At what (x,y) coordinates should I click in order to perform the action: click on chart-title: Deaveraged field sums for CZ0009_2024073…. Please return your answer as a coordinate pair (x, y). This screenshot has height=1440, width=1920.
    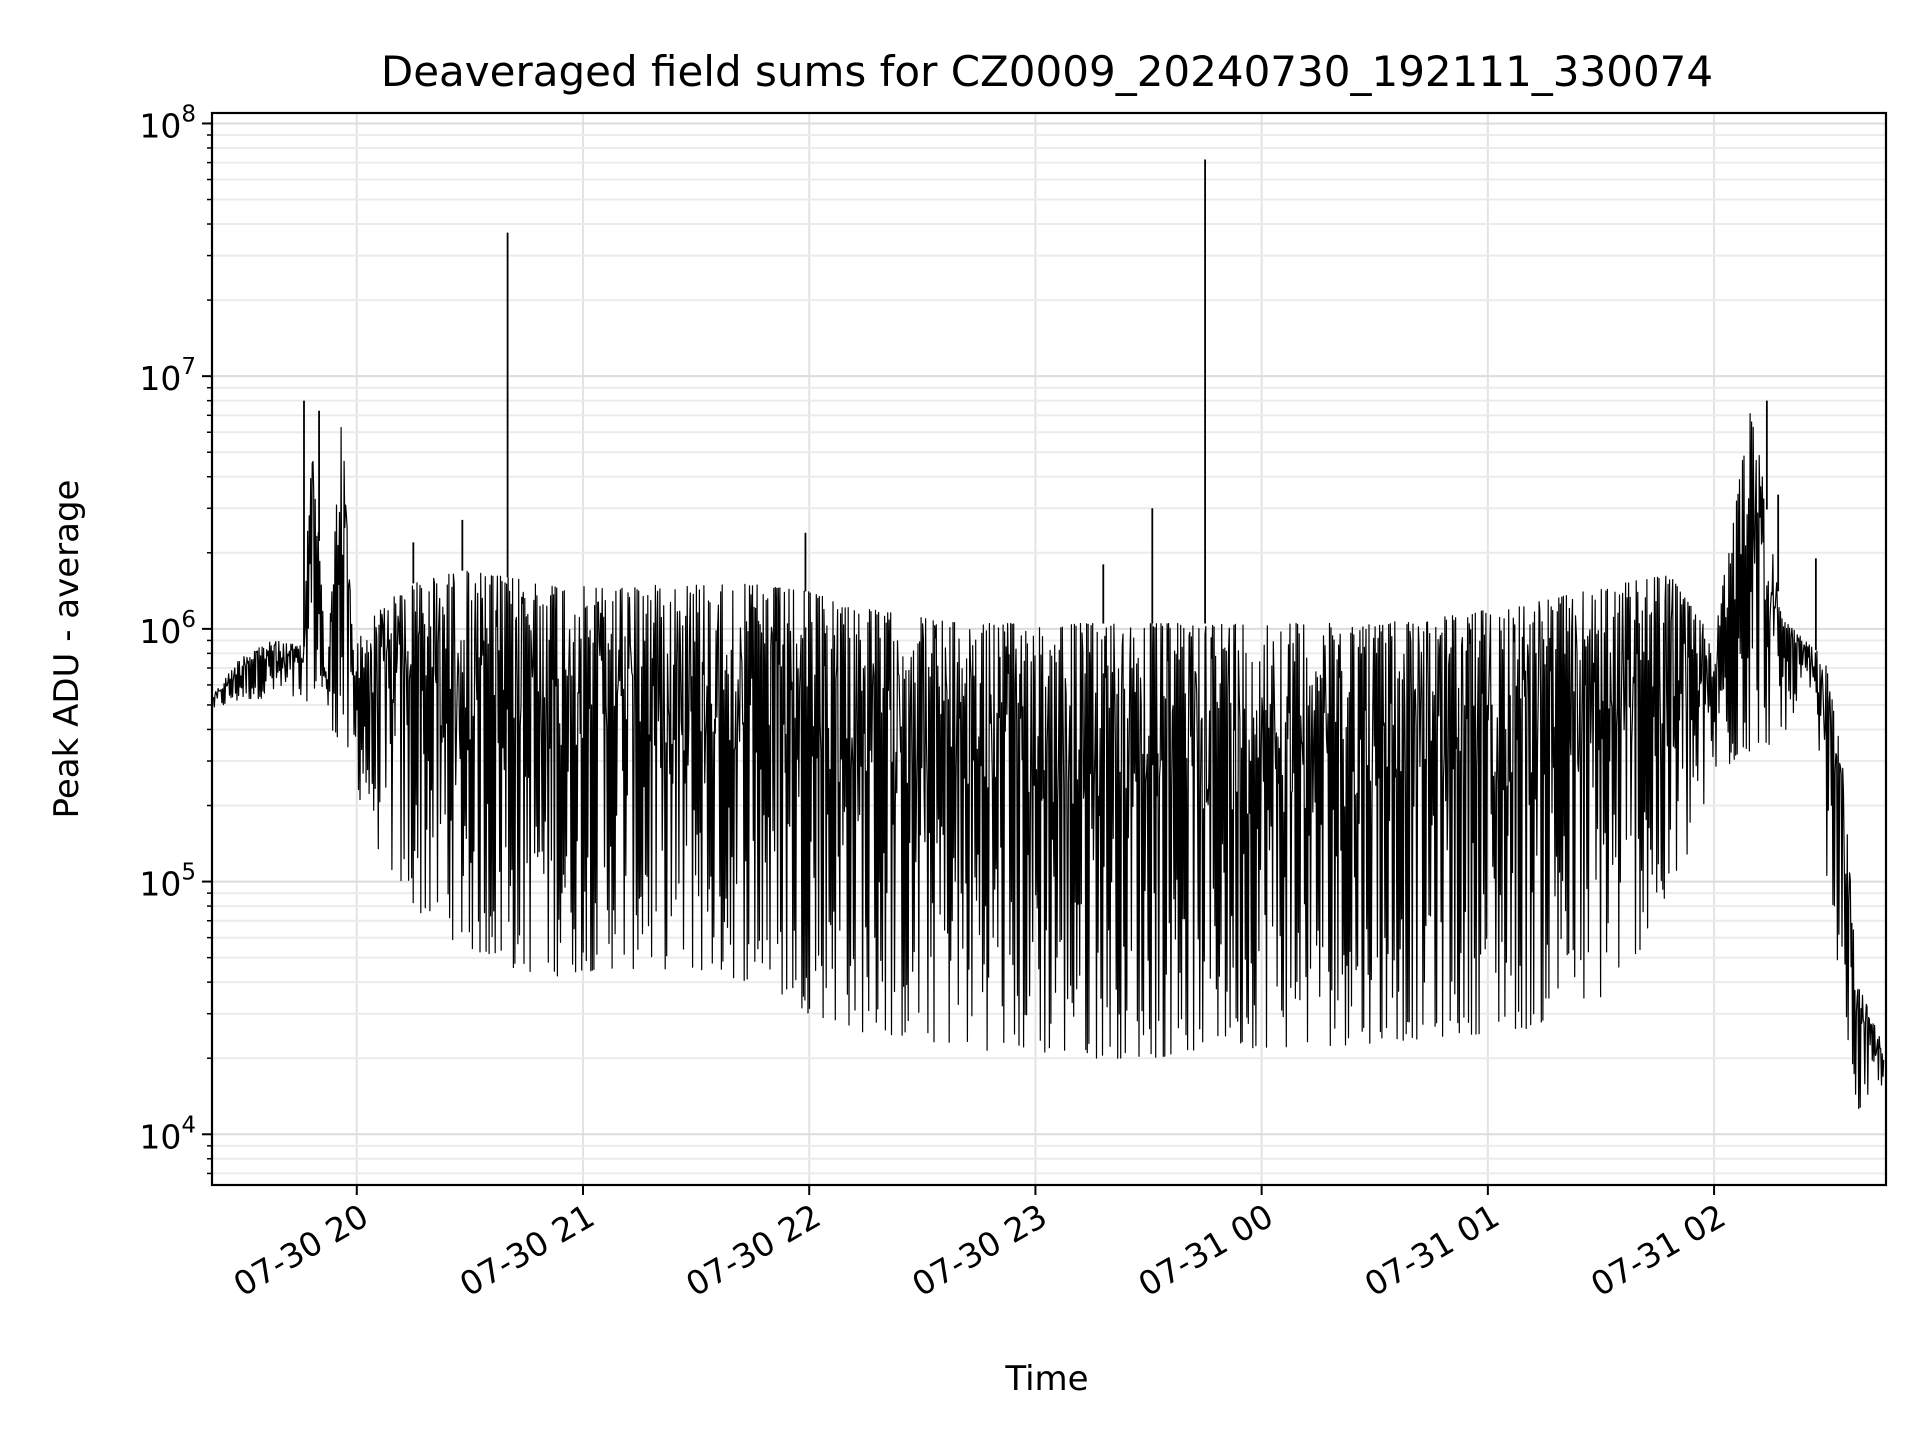
    Looking at the image, I should click on (1047, 71).